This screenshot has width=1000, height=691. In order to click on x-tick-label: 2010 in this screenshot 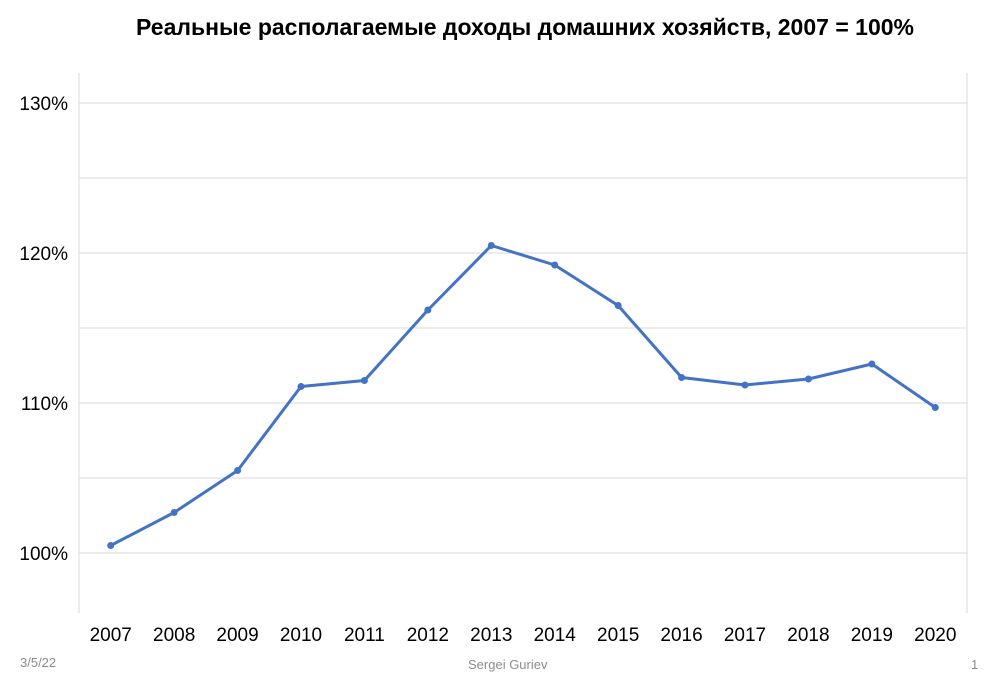, I will do `click(301, 635)`.